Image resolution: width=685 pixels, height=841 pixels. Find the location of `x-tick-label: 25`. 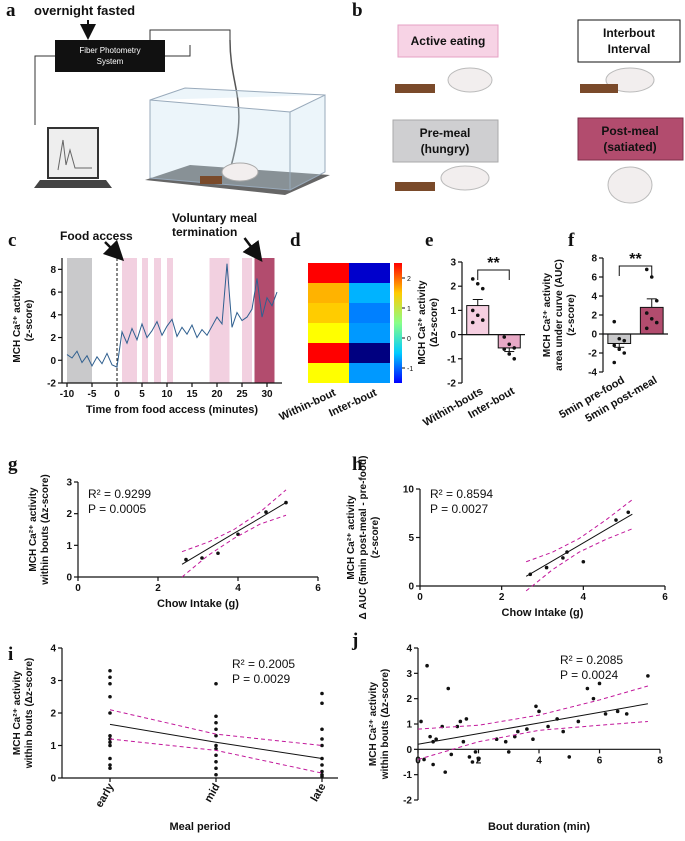

x-tick-label: 25 is located at coordinates (242, 394).